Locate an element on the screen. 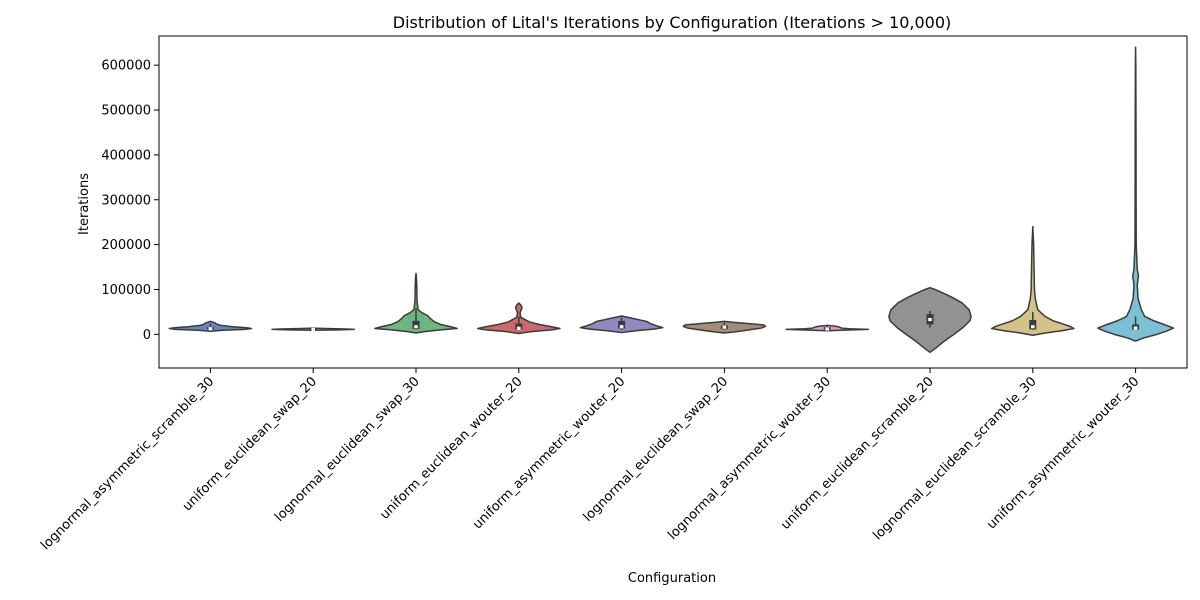 Image resolution: width=1200 pixels, height=600 pixels. y-tick-label: 200000 is located at coordinates (126, 245).